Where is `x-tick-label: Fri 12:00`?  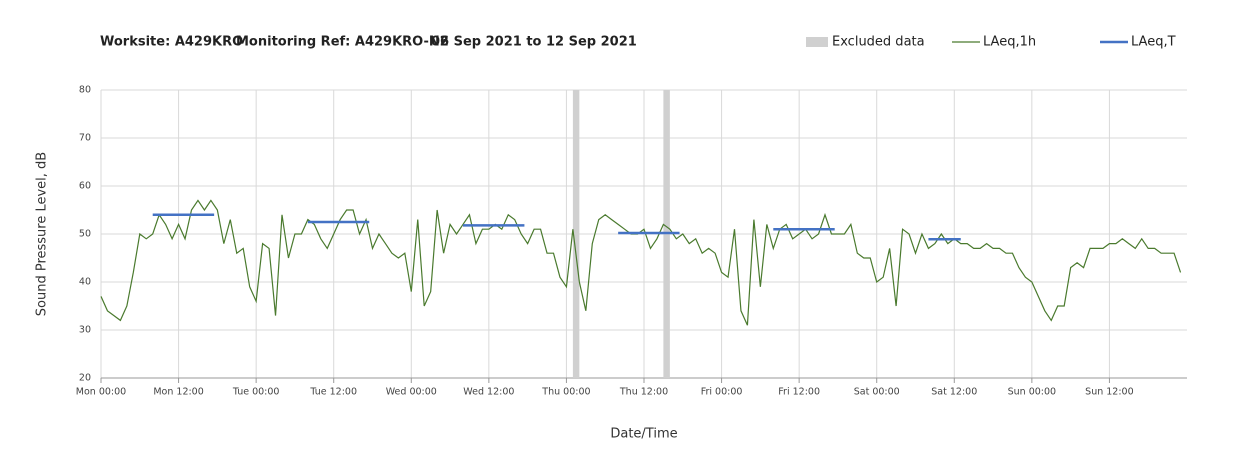
x-tick-label: Fri 12:00 is located at coordinates (799, 392).